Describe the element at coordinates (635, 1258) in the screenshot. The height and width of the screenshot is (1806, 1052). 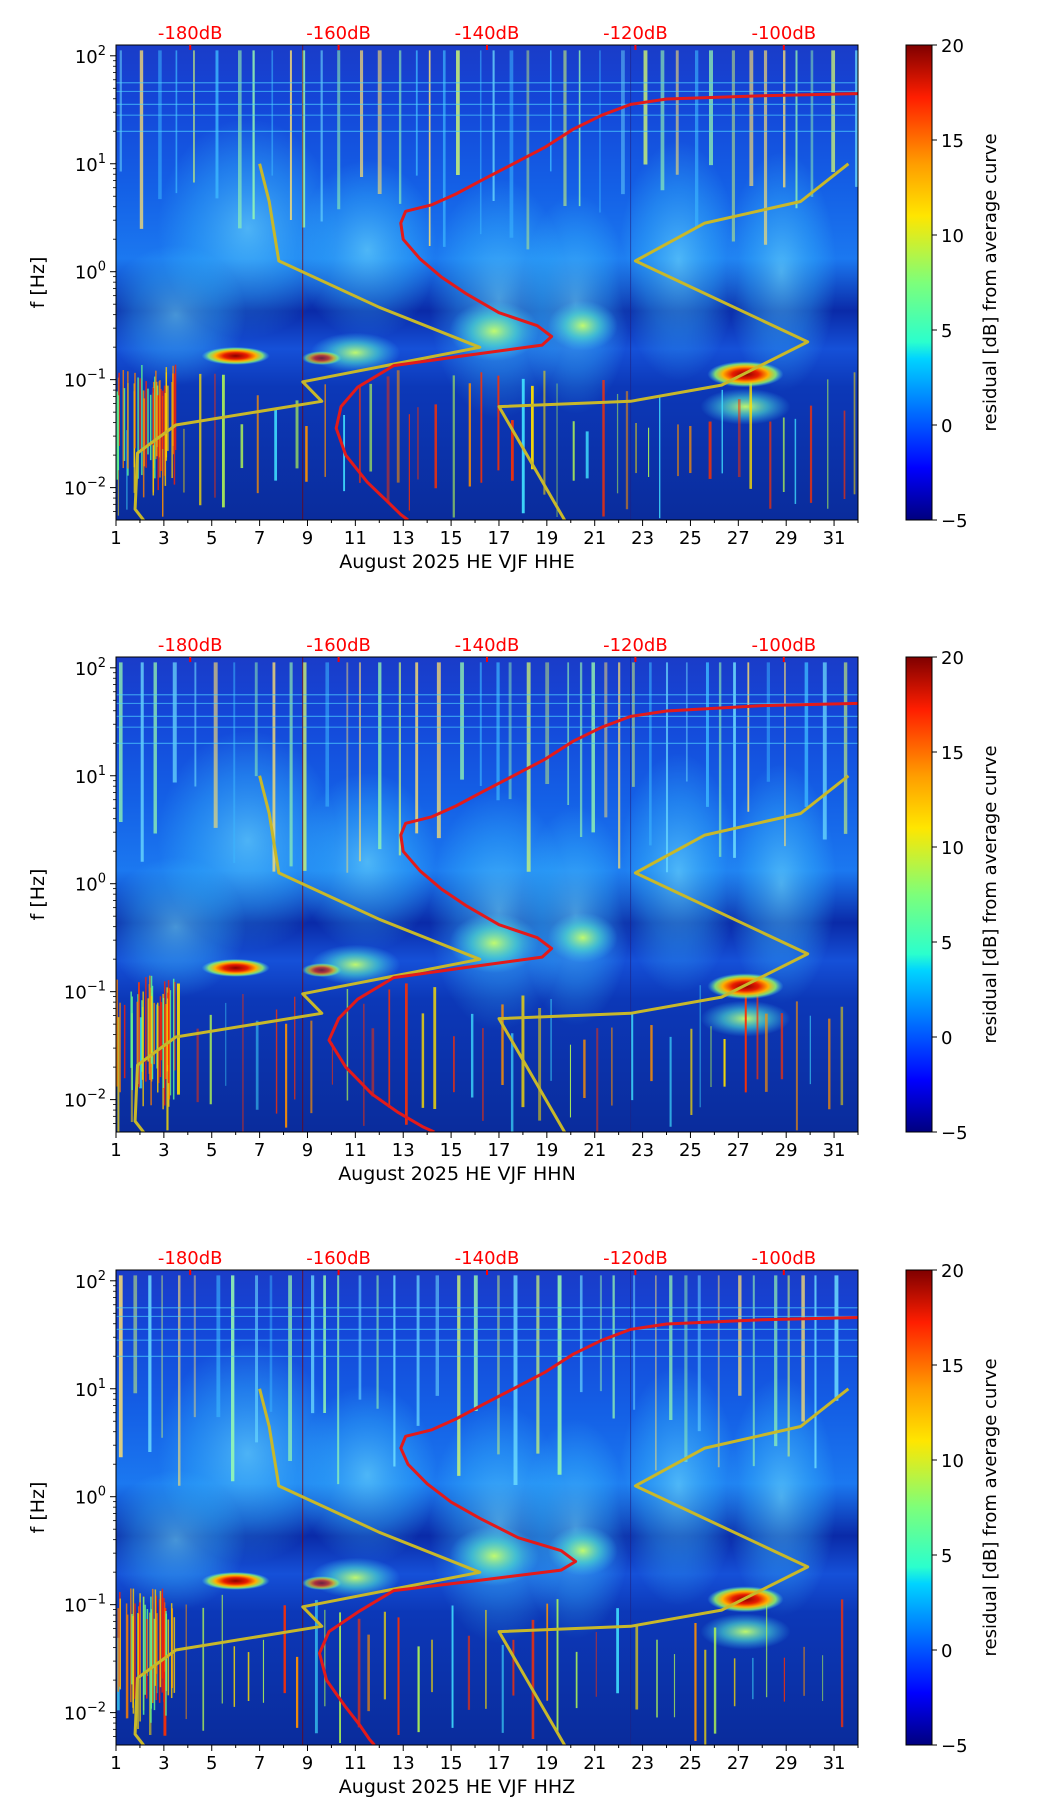
I see `top-axis-label: -120dB` at that location.